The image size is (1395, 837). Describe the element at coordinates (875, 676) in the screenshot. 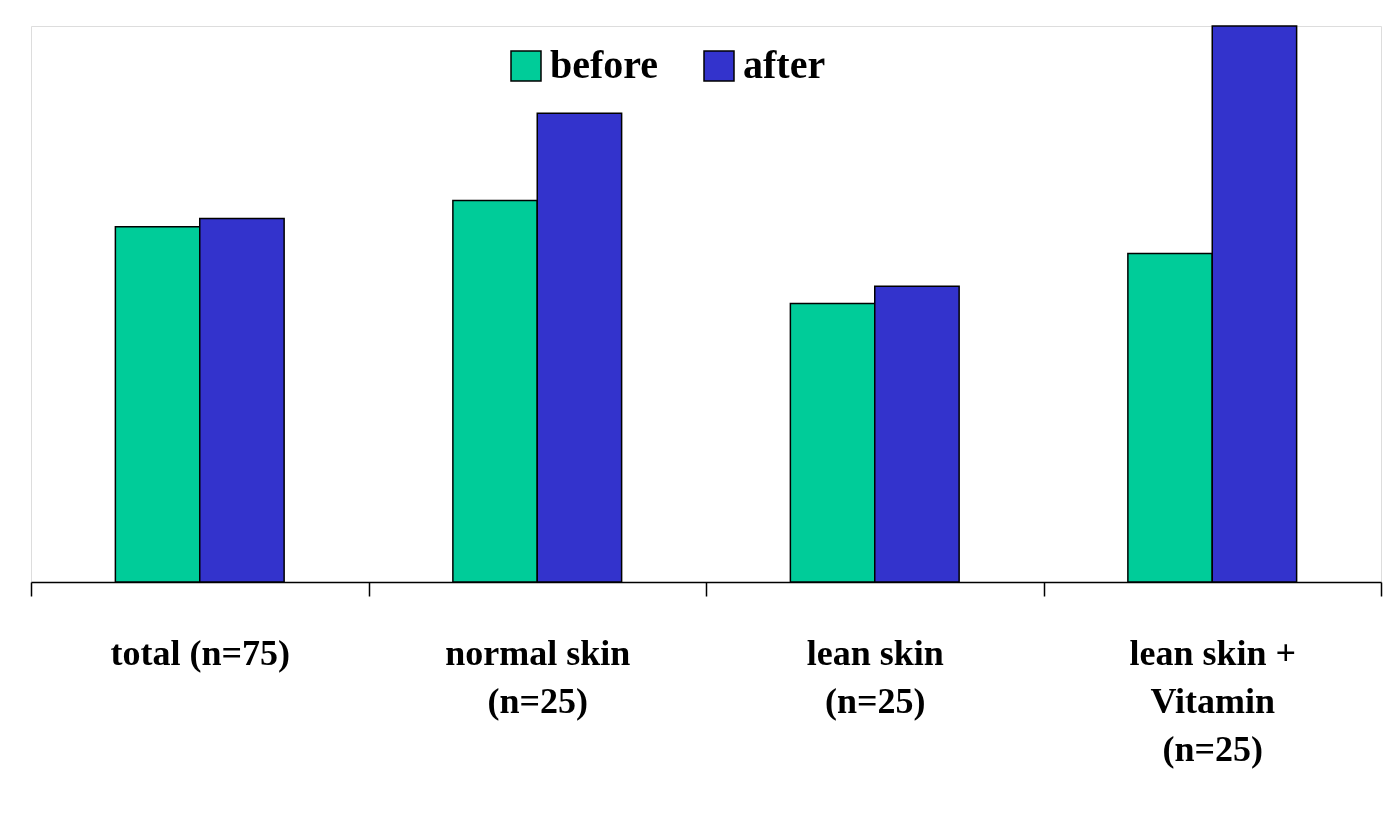

I see `x-tick-label: lean skin (n=25)` at that location.